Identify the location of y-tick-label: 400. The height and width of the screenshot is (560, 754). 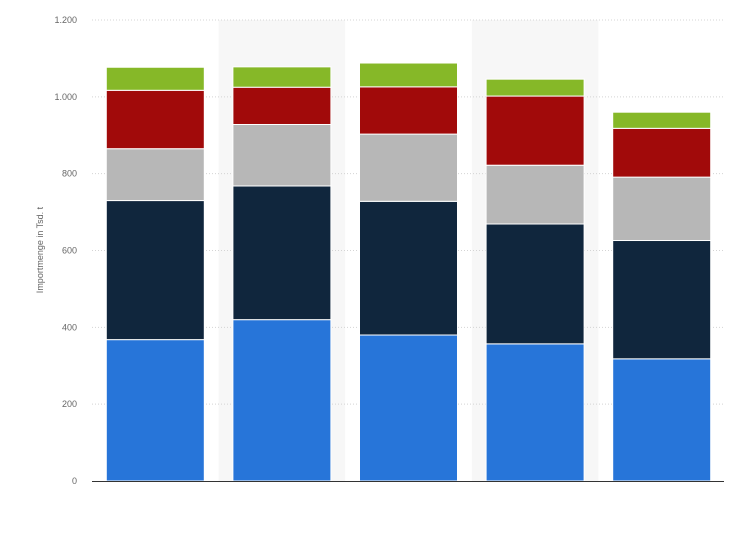
(69, 327).